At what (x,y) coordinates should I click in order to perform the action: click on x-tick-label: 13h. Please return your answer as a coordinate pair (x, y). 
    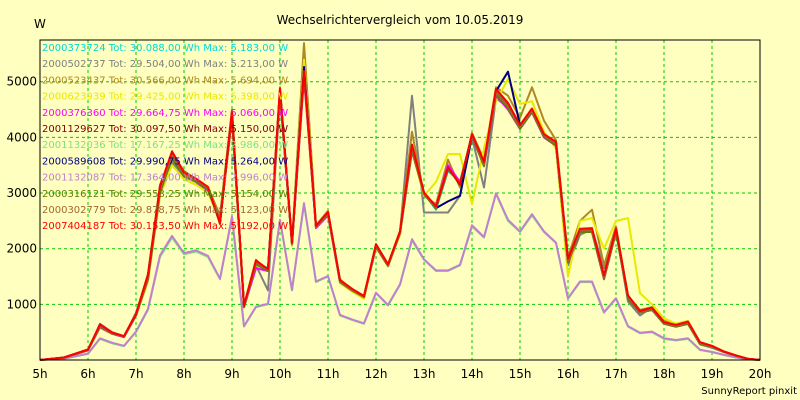
    Looking at the image, I should click on (424, 374).